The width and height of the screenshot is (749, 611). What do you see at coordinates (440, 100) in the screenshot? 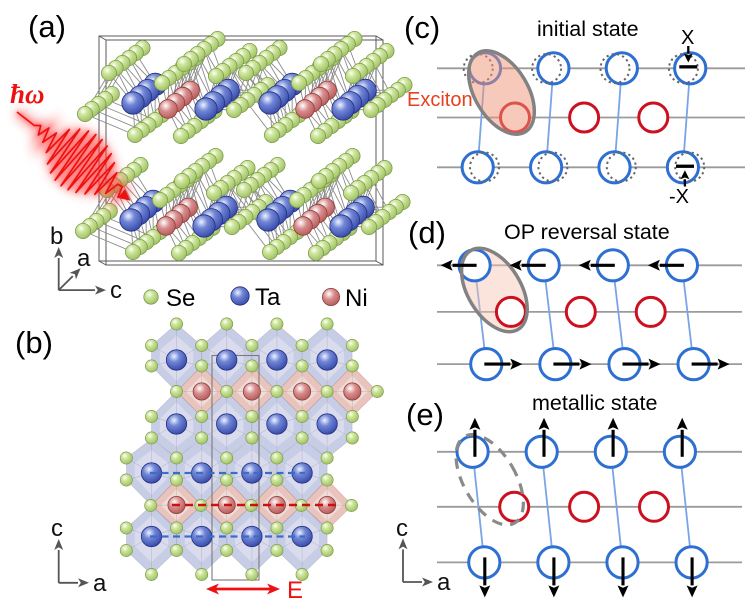
I see `svg-text: Exciton` at bounding box center [440, 100].